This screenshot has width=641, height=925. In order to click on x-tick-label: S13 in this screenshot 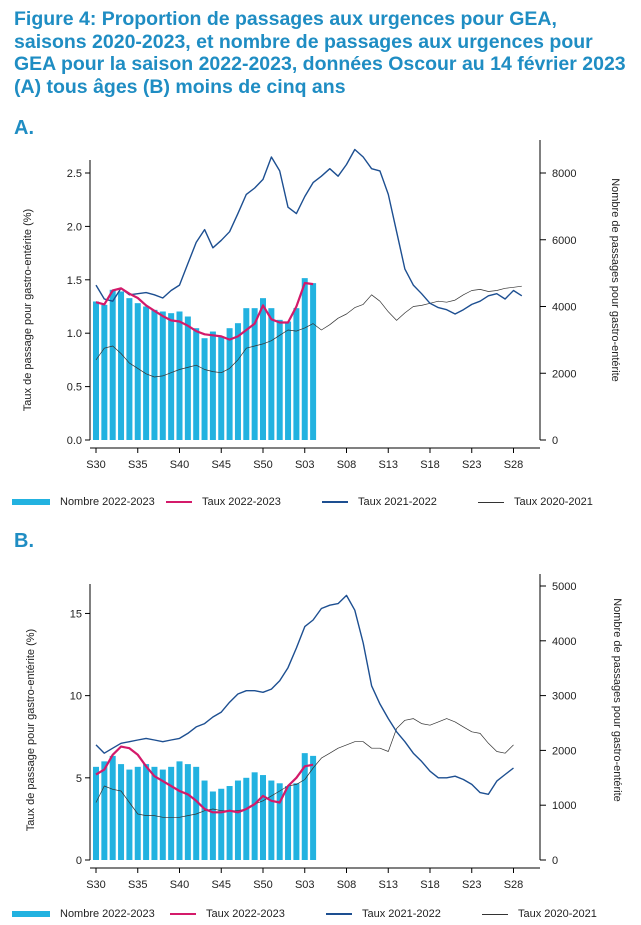, I will do `click(388, 465)`.